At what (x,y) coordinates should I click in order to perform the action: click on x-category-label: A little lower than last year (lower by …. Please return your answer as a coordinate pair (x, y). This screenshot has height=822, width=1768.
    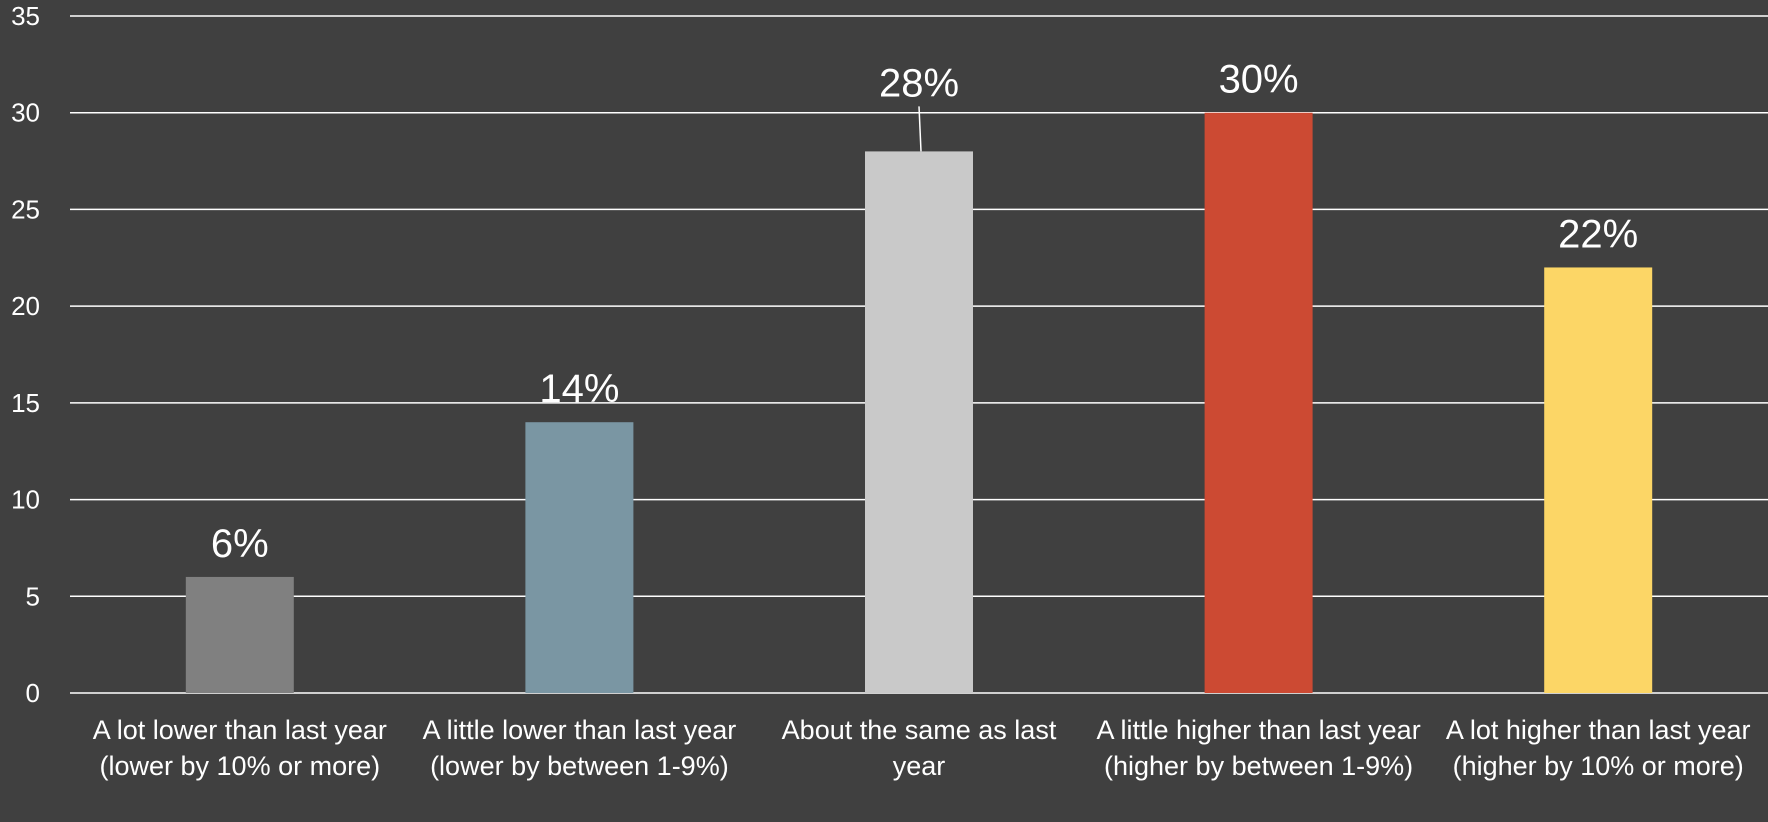
    Looking at the image, I should click on (579, 748).